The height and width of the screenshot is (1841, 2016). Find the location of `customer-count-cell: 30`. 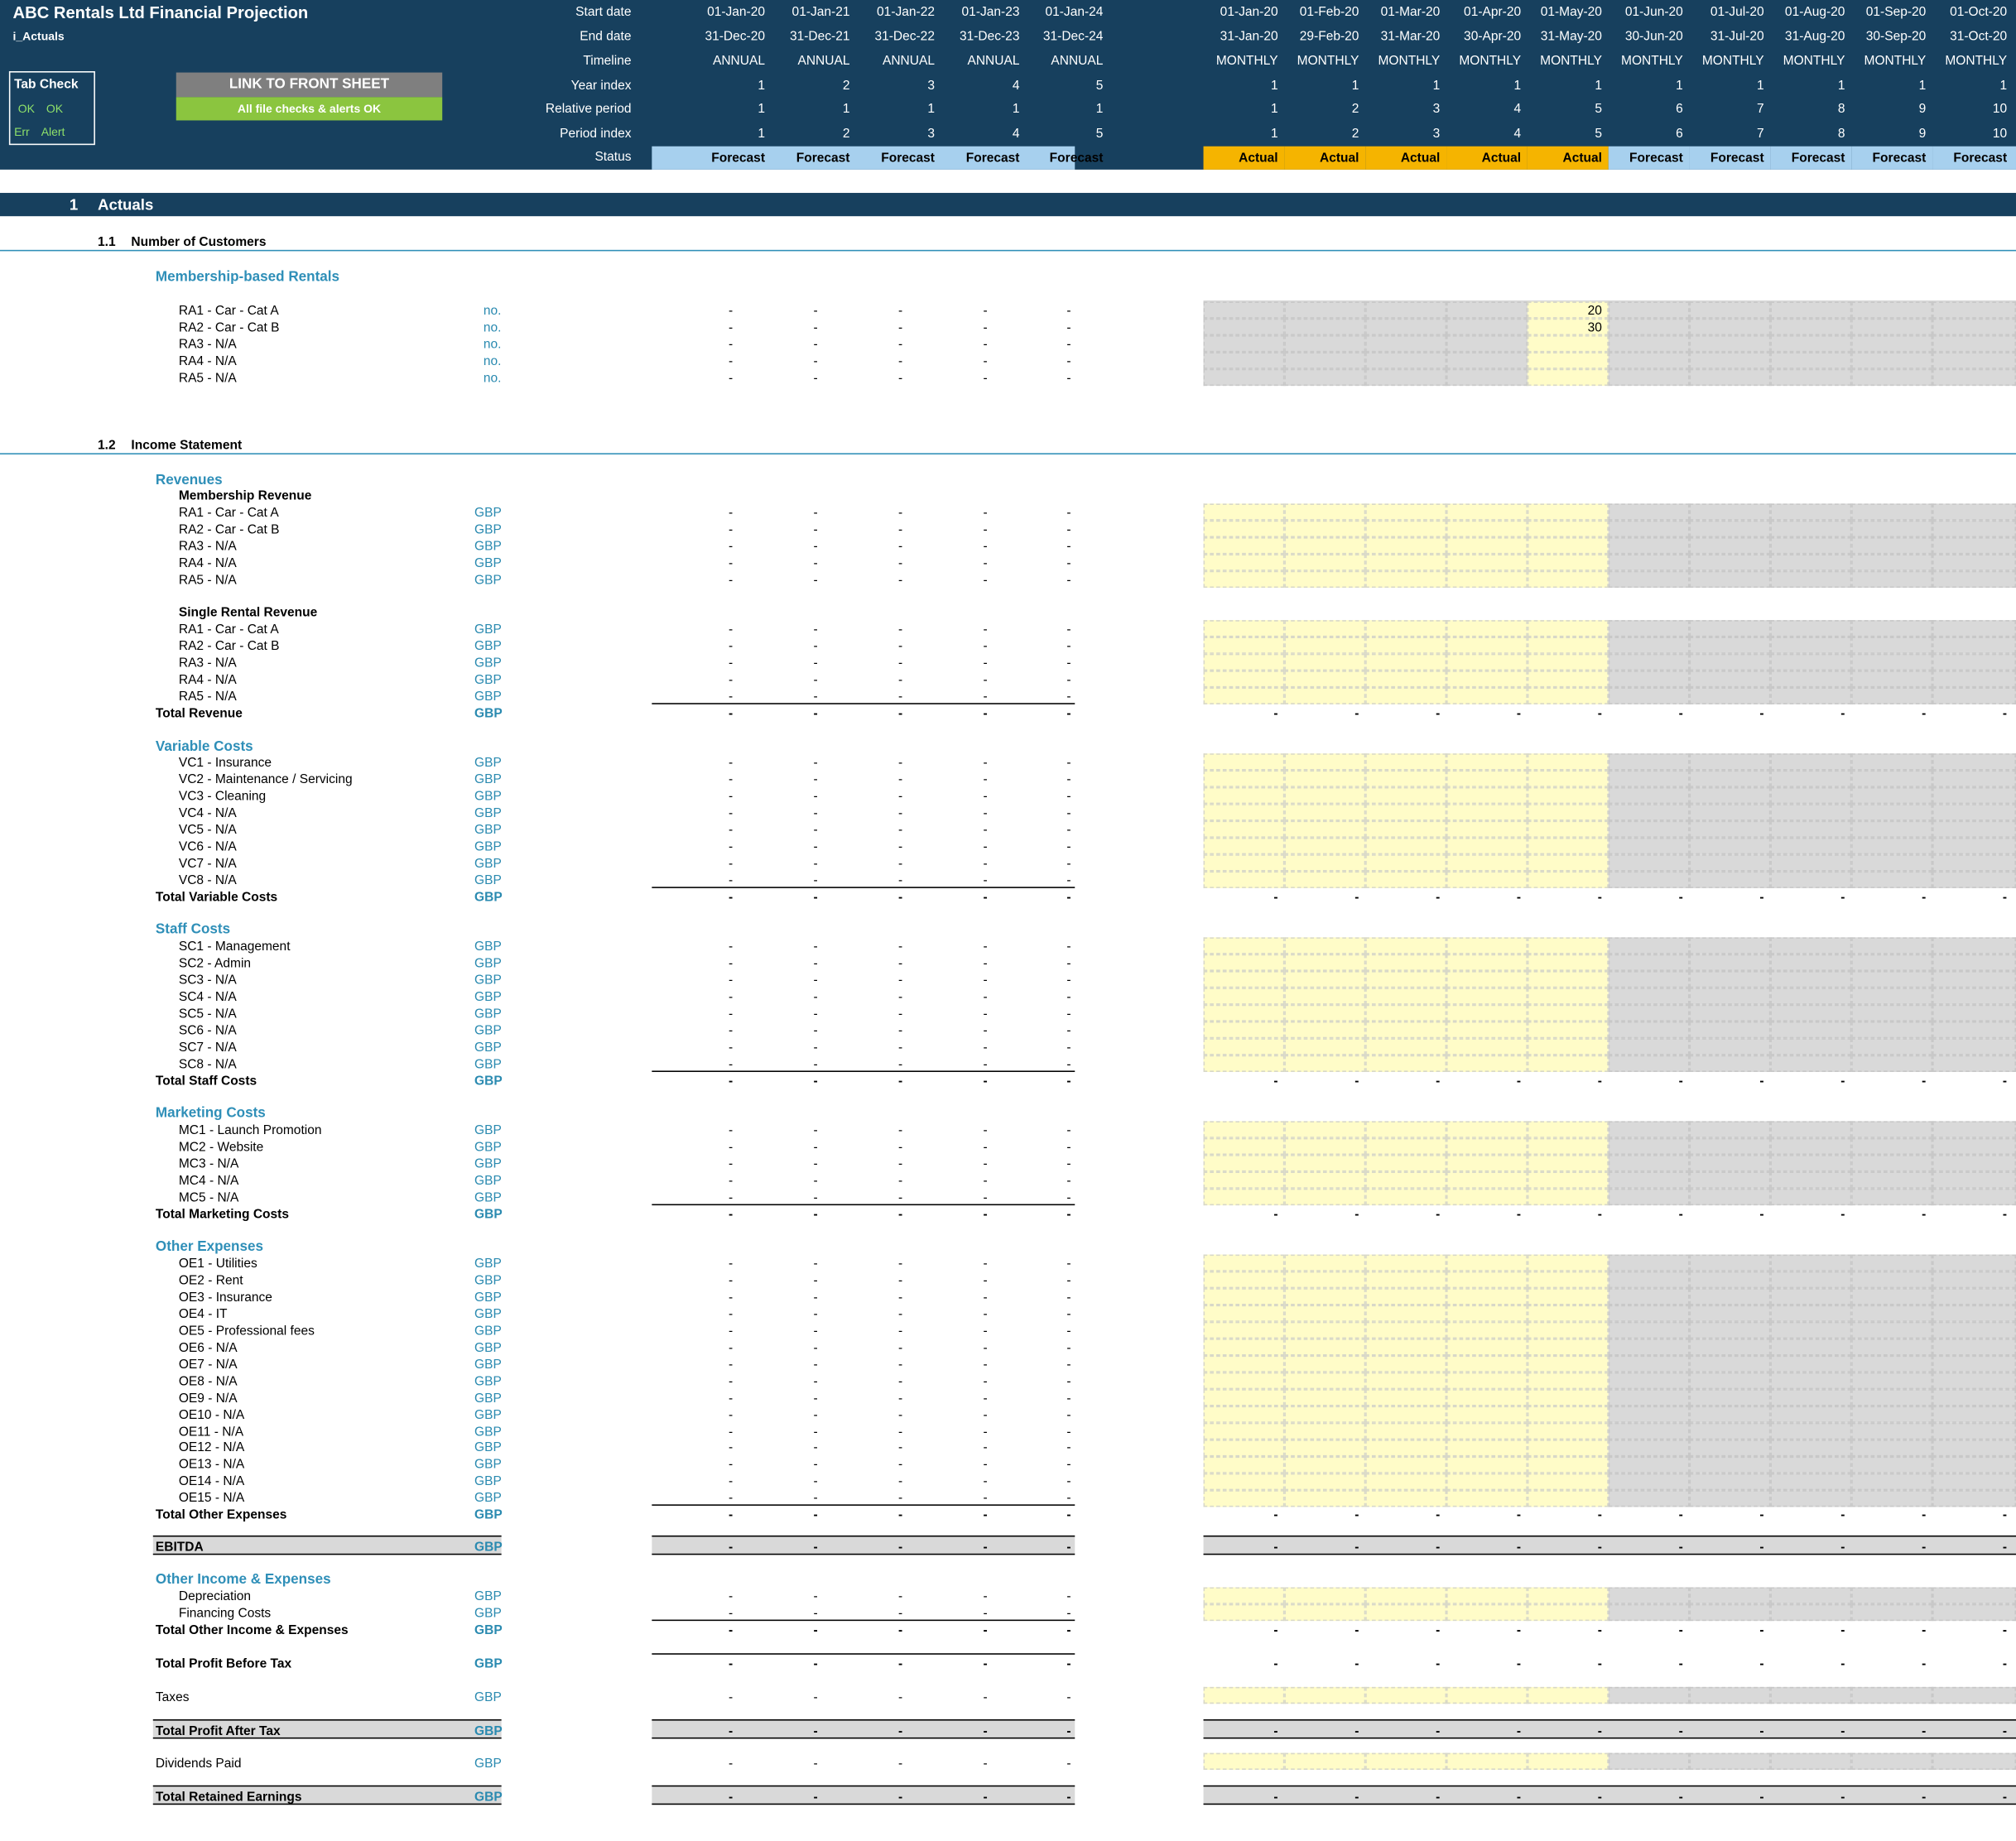

customer-count-cell: 30 is located at coordinates (1594, 328).